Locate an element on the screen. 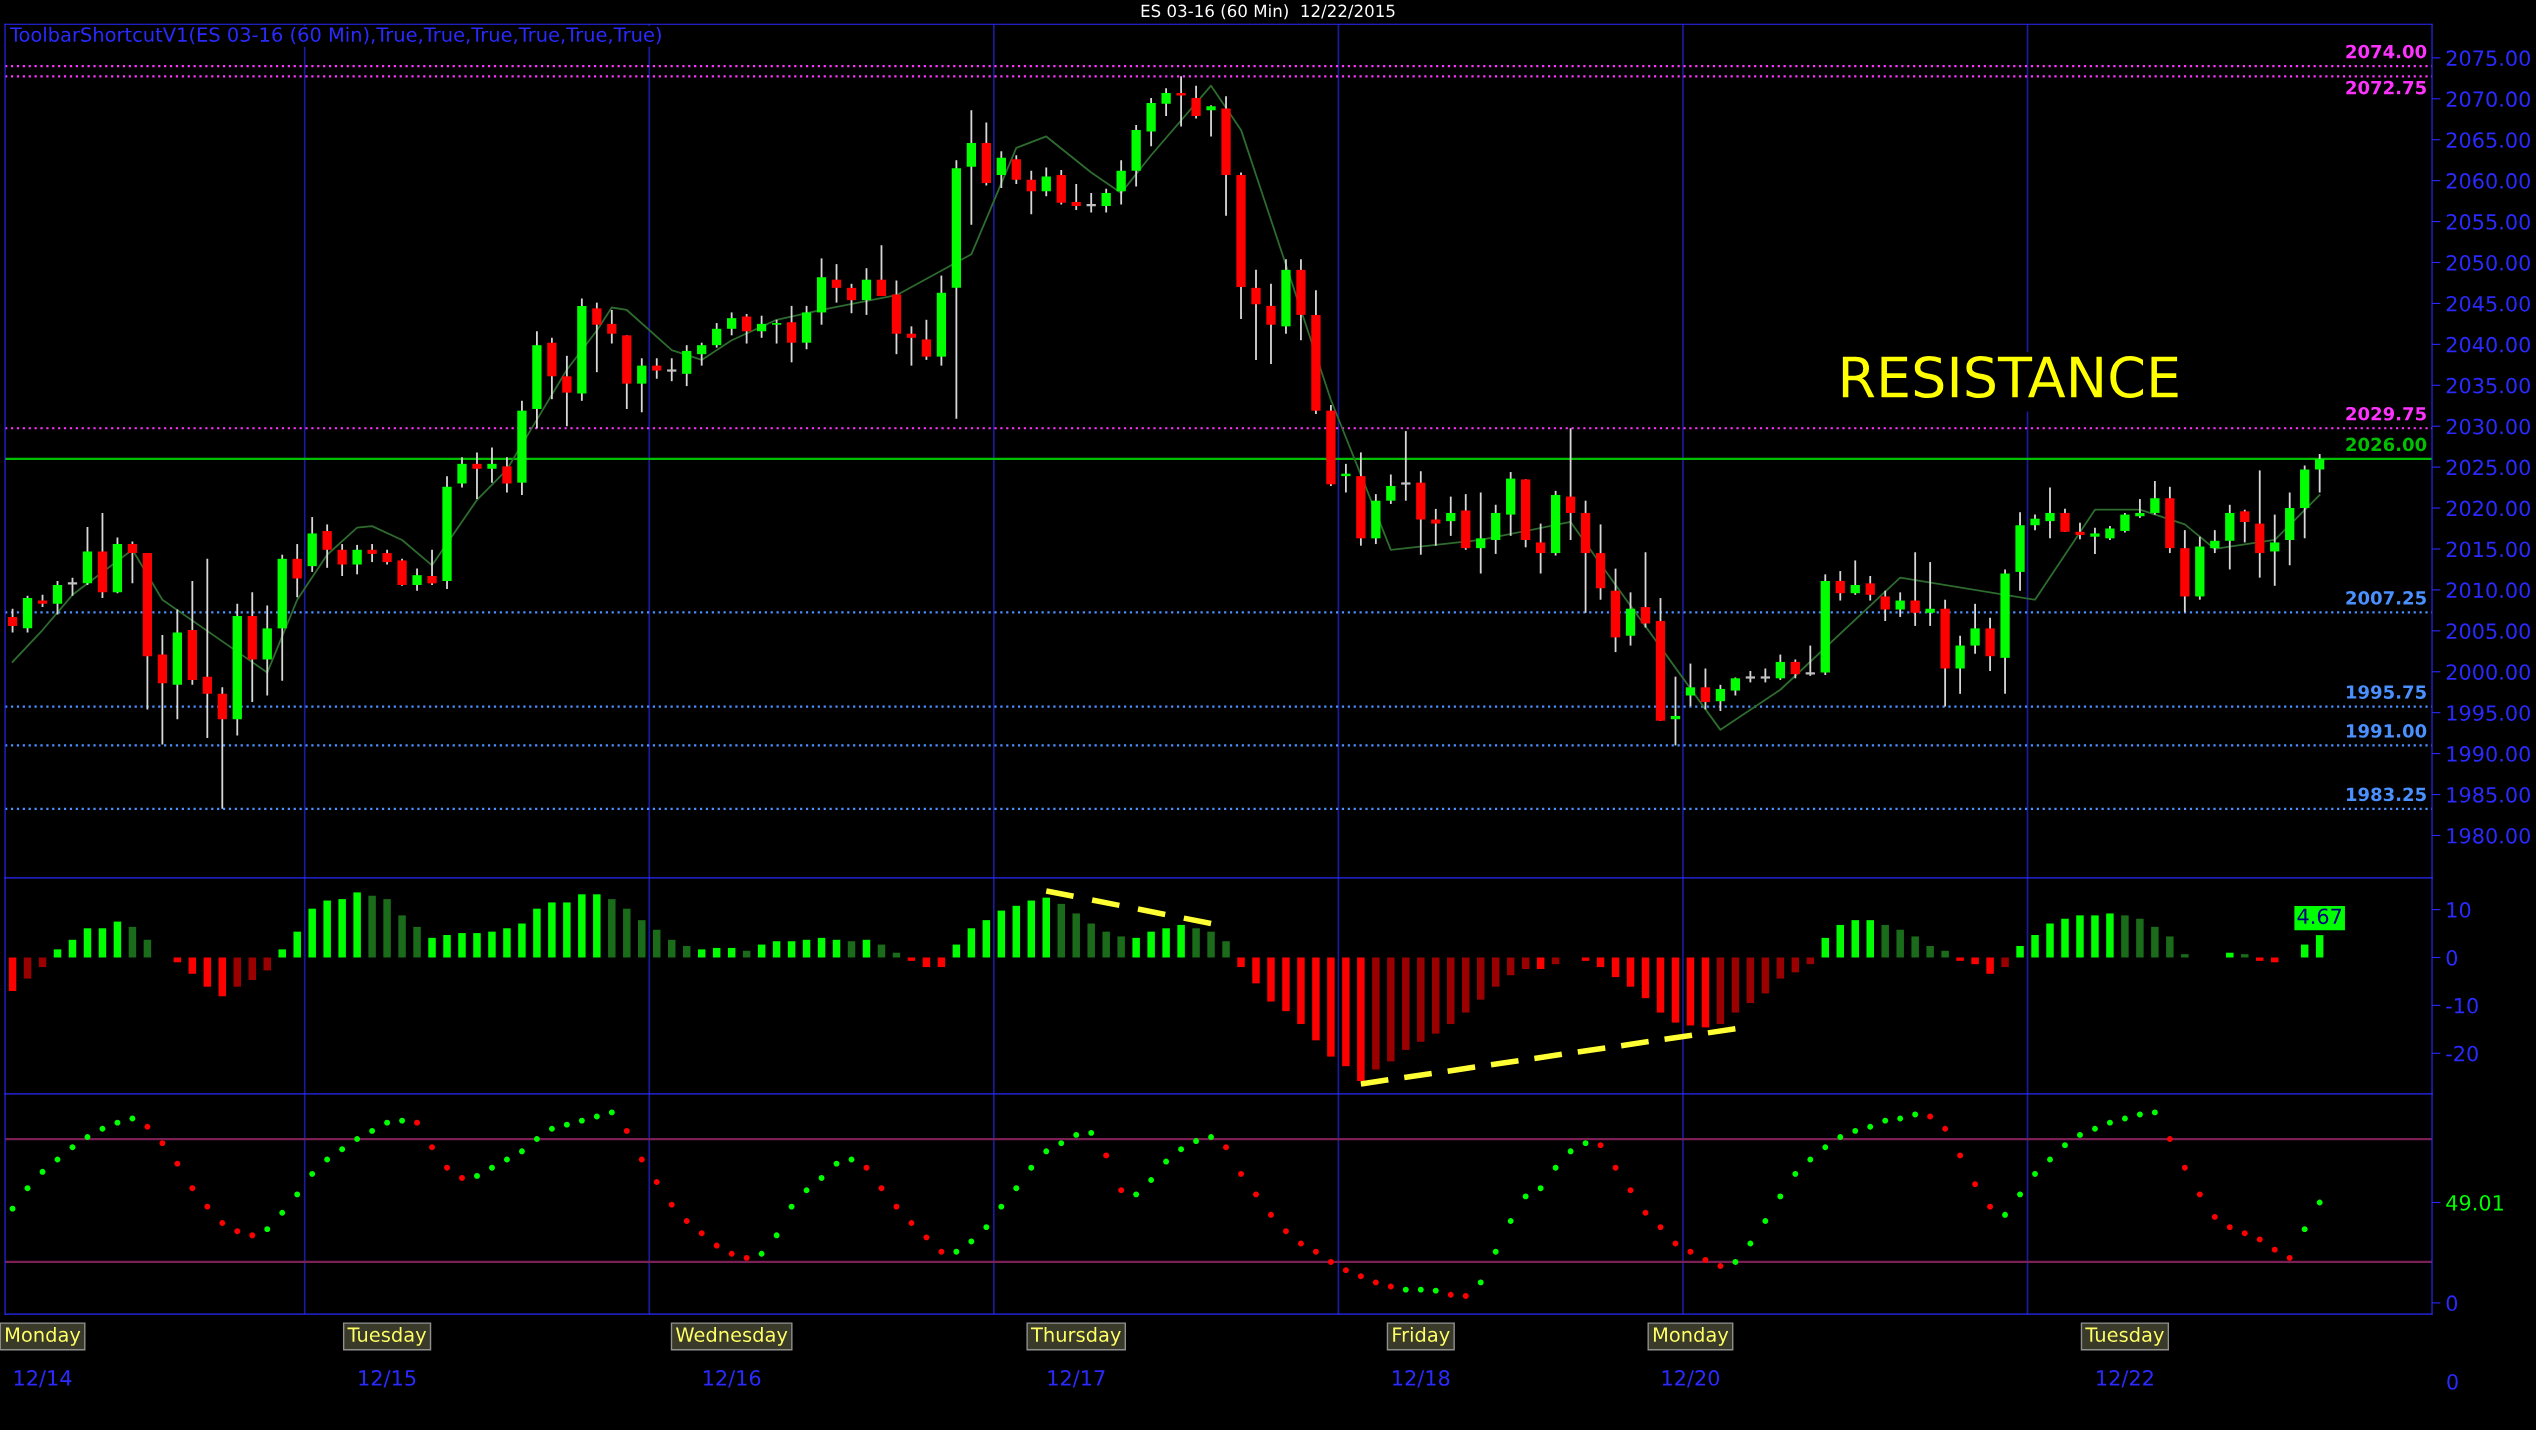 This screenshot has height=1430, width=2536. annotation: RESISTANCE is located at coordinates (2010, 377).